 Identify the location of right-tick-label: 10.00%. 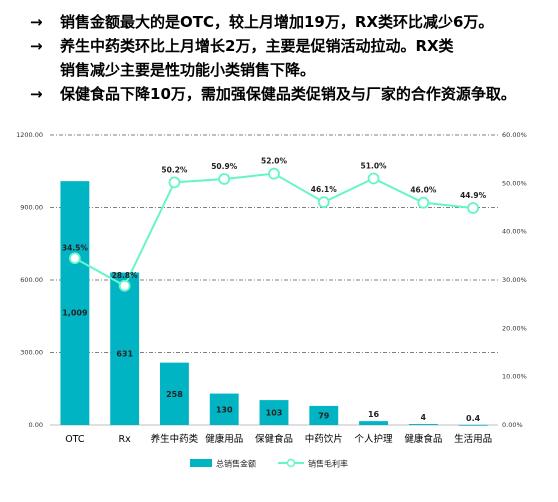
(514, 377).